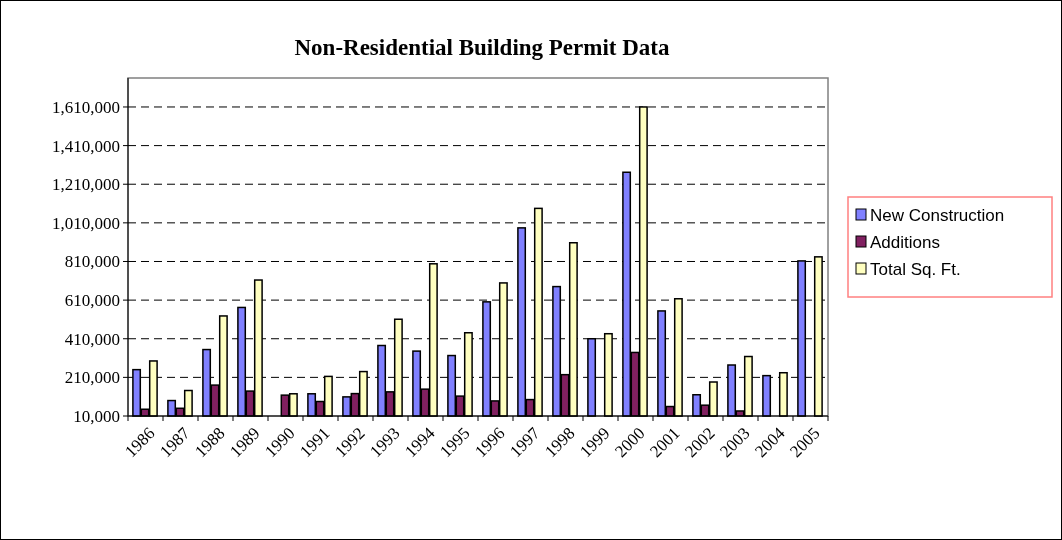 The image size is (1062, 540). What do you see at coordinates (92, 378) in the screenshot?
I see `y-tick-label: 210,000` at bounding box center [92, 378].